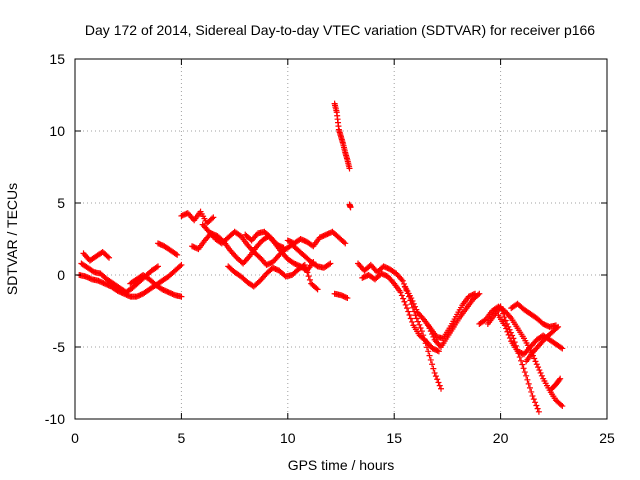  I want to click on y-tick-label: -10, so click(55, 419).